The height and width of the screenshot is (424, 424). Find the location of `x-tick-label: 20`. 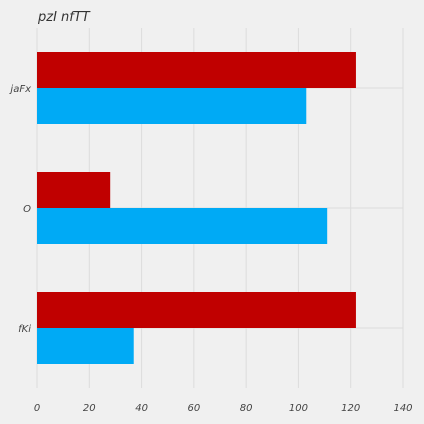

x-tick-label: 20 is located at coordinates (89, 408).